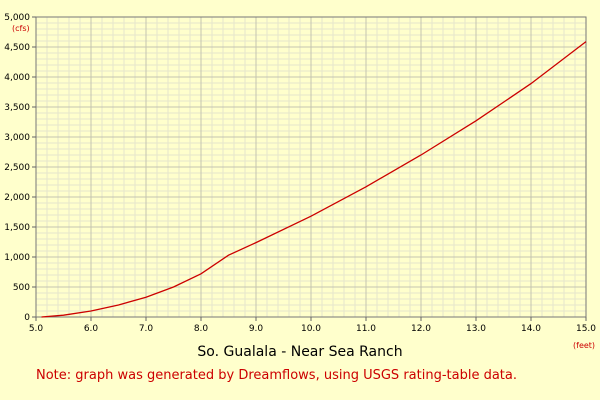  What do you see at coordinates (201, 329) in the screenshot?
I see `x-tick-label: 8.0` at bounding box center [201, 329].